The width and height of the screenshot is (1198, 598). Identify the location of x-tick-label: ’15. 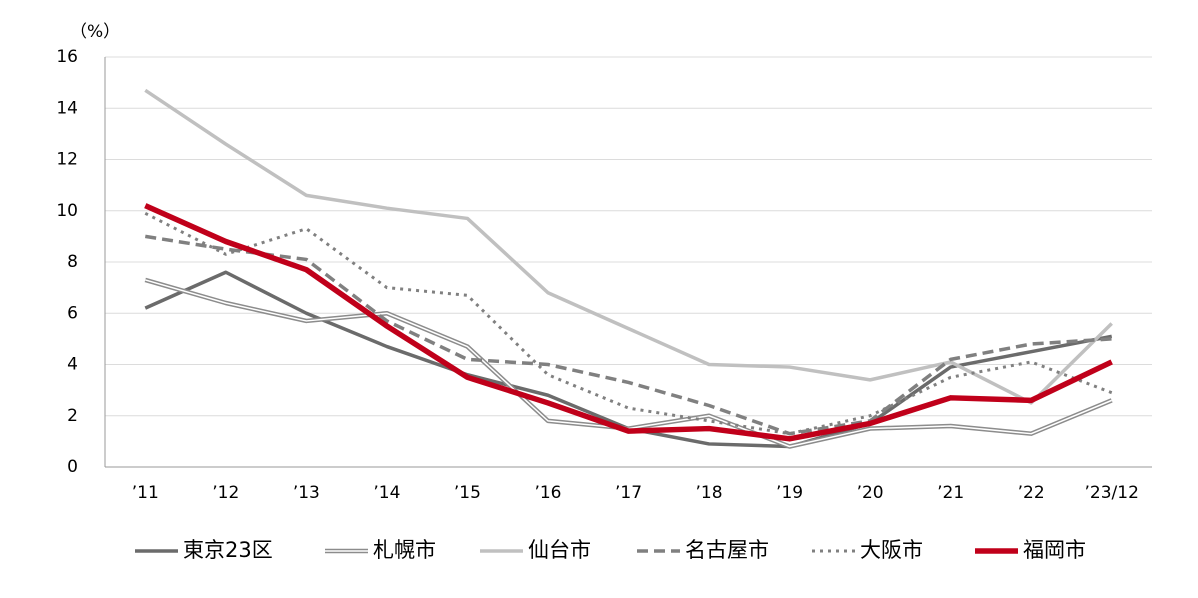
(467, 493).